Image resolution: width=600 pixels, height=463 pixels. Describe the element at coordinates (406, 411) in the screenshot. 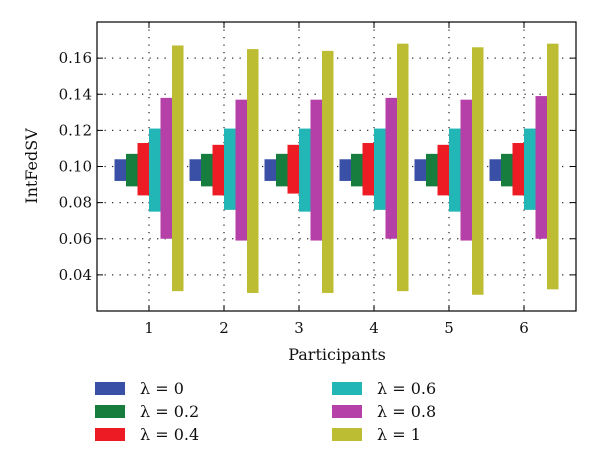

I see `legend-label: λ = 0.8` at that location.